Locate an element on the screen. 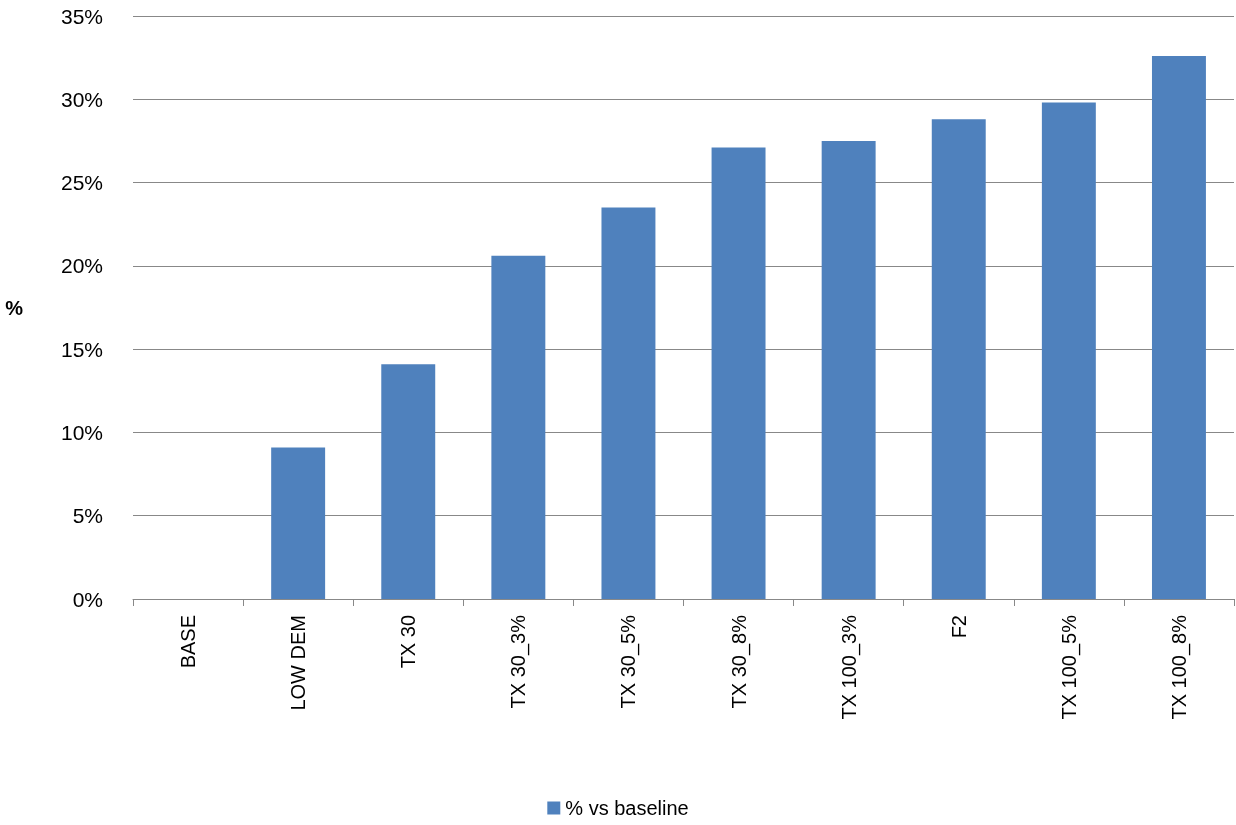 The height and width of the screenshot is (825, 1236). y-tick-label: 25% is located at coordinates (81, 183).